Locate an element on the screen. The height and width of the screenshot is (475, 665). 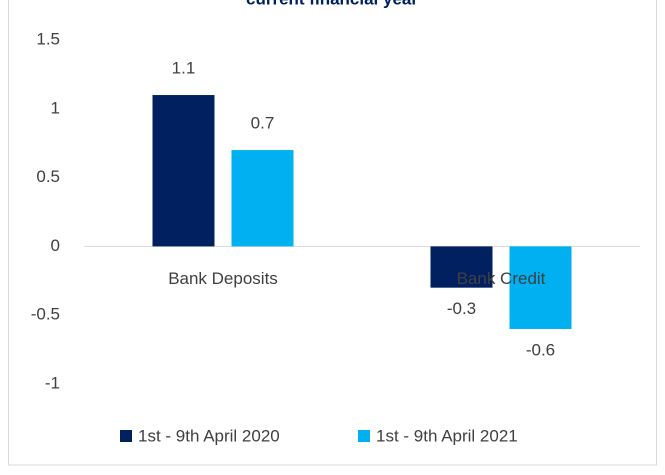
data-label: 1.1 is located at coordinates (184, 68).